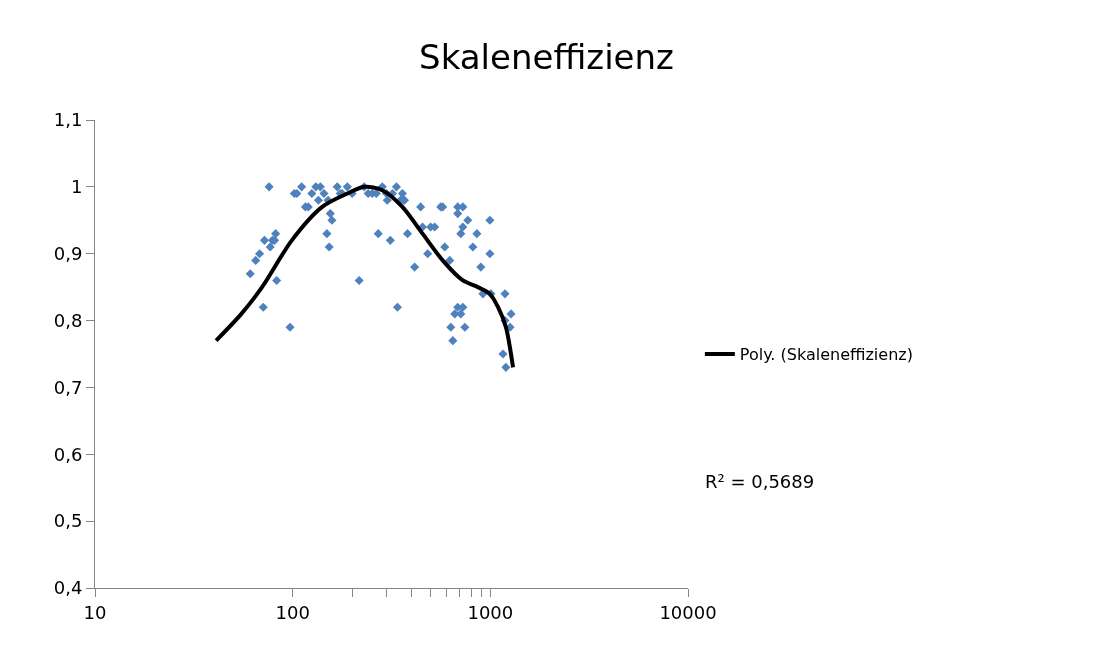  What do you see at coordinates (68, 120) in the screenshot?
I see `y-tick-label: 1,1` at bounding box center [68, 120].